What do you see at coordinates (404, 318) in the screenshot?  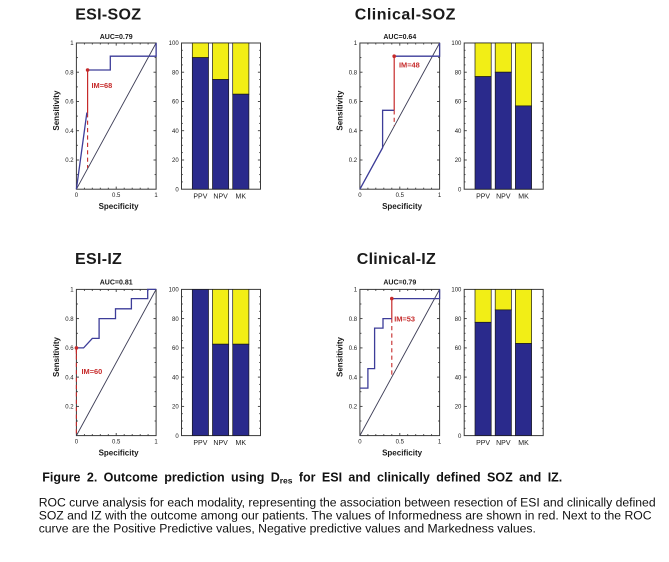 I see `svg-text: IM=53` at bounding box center [404, 318].